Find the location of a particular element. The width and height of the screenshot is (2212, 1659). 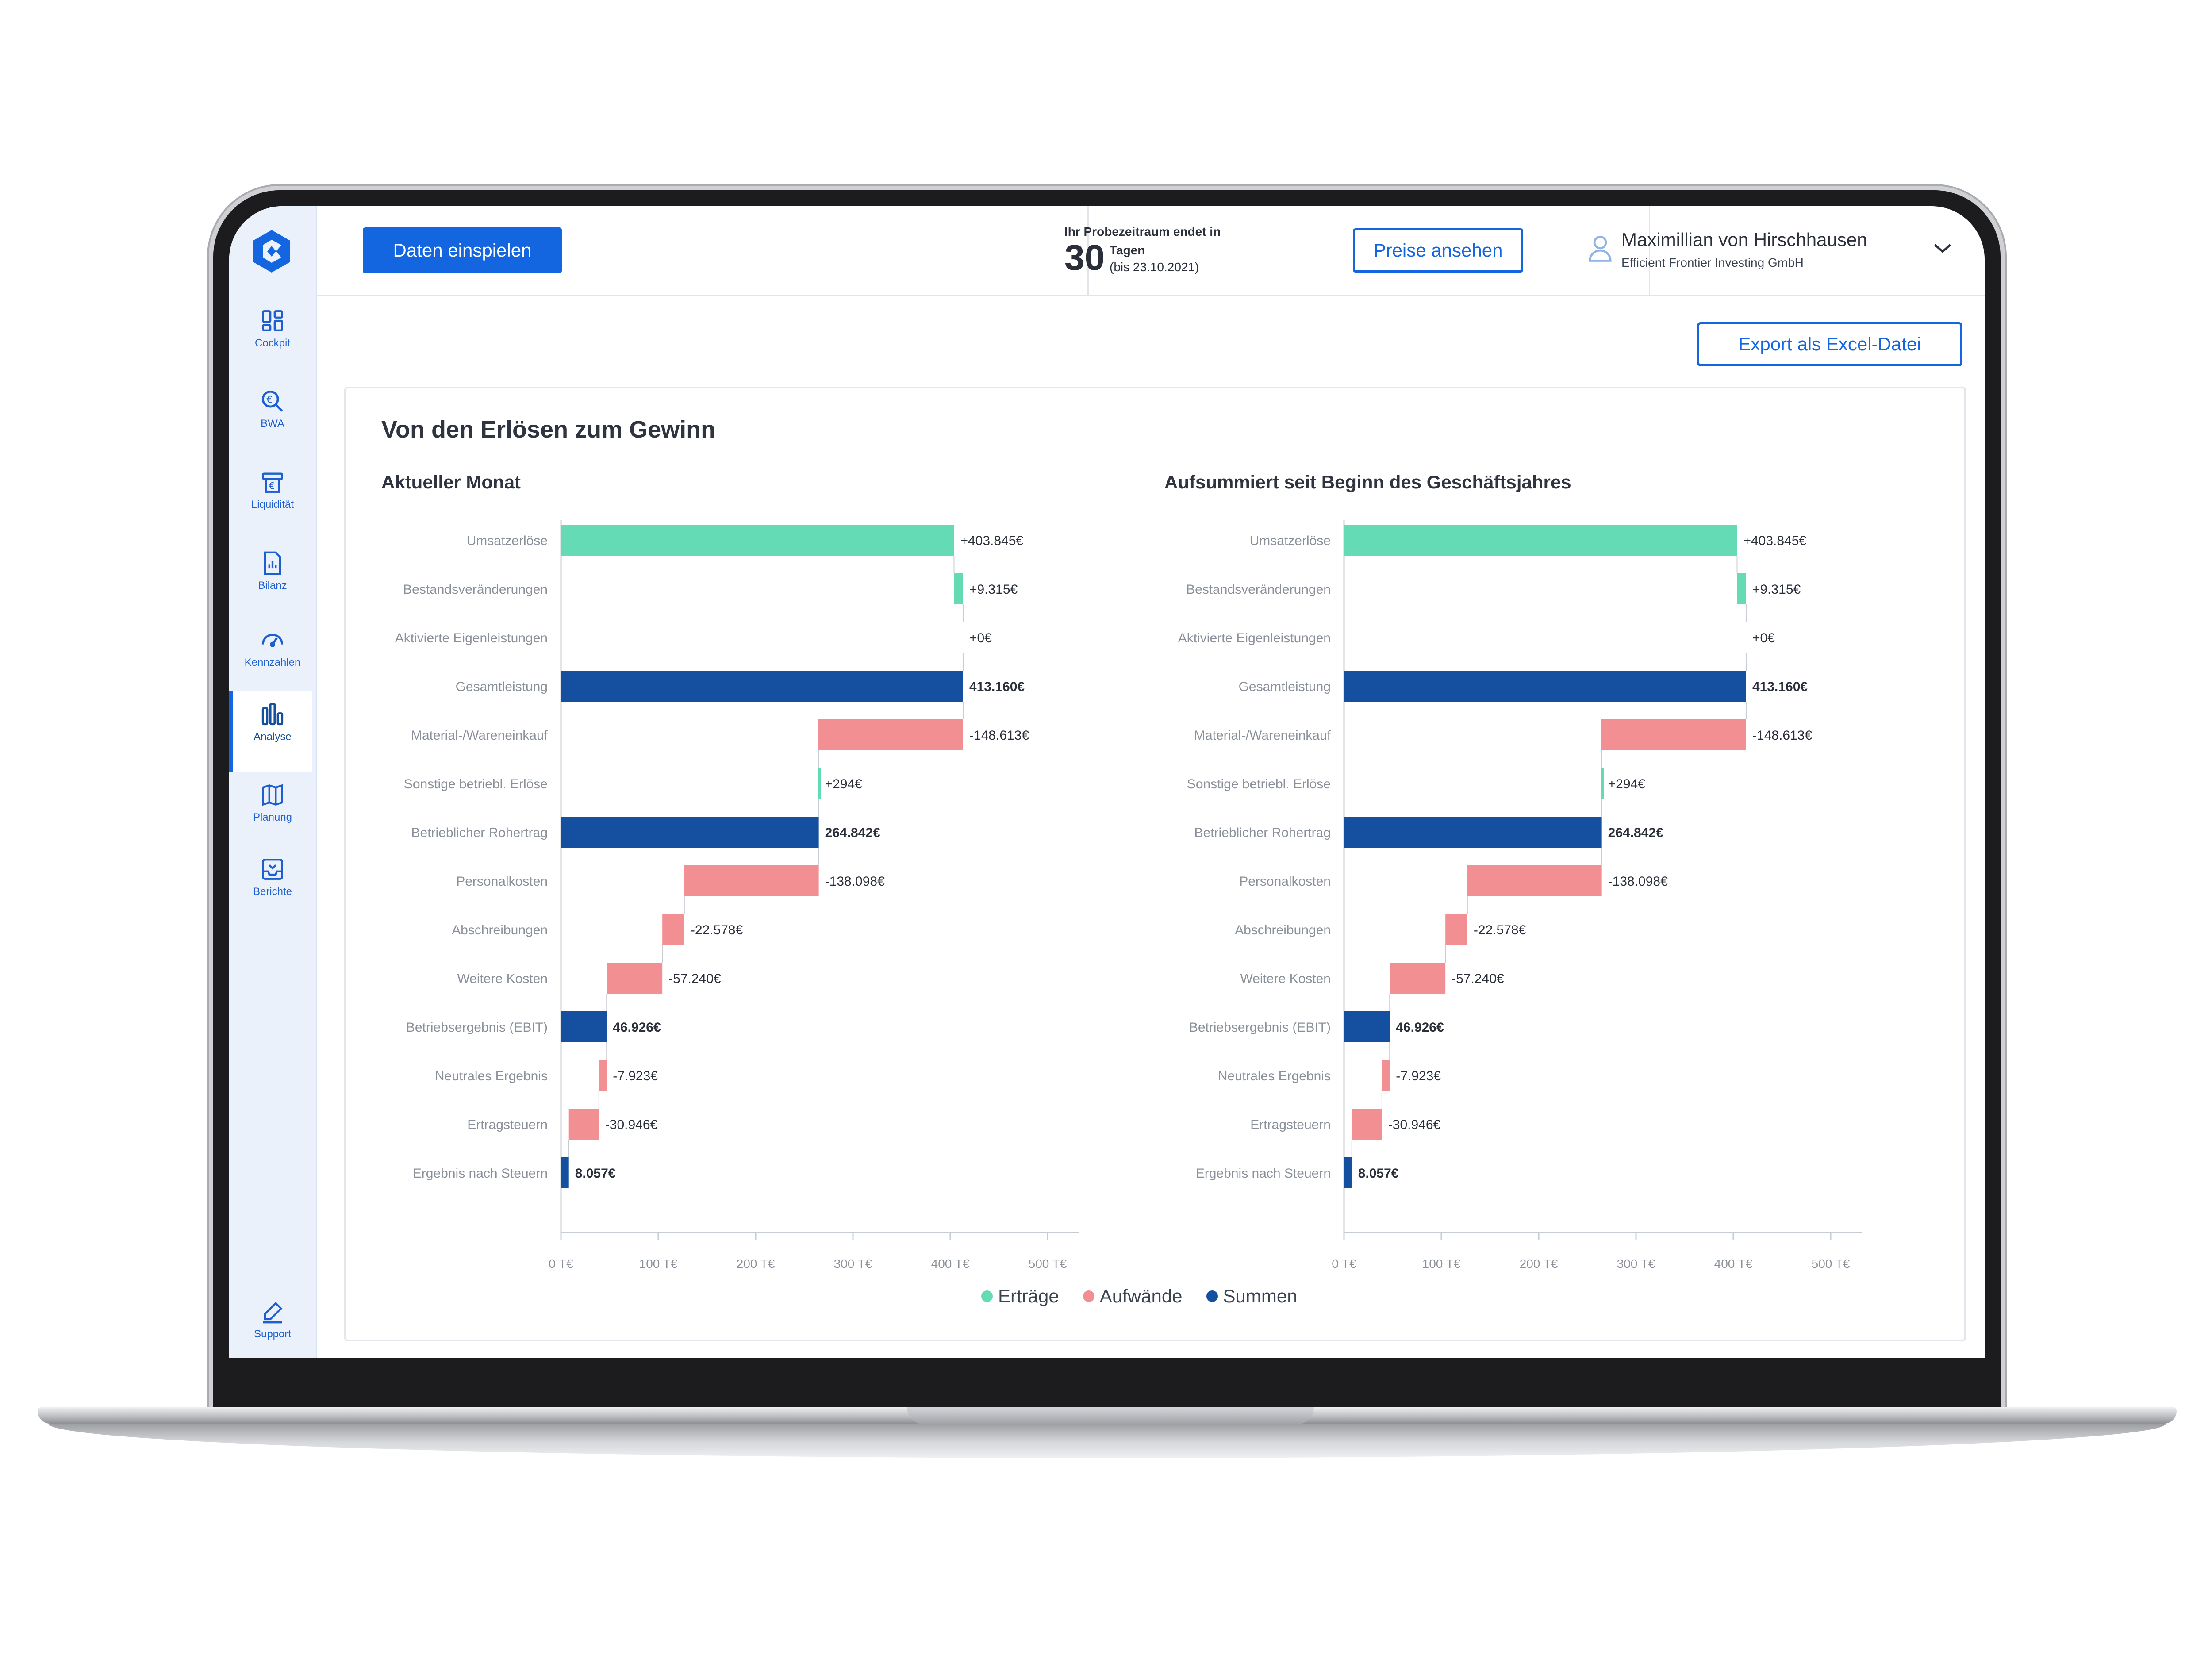

legend-item-ertraege: Erträge is located at coordinates (1020, 1297).